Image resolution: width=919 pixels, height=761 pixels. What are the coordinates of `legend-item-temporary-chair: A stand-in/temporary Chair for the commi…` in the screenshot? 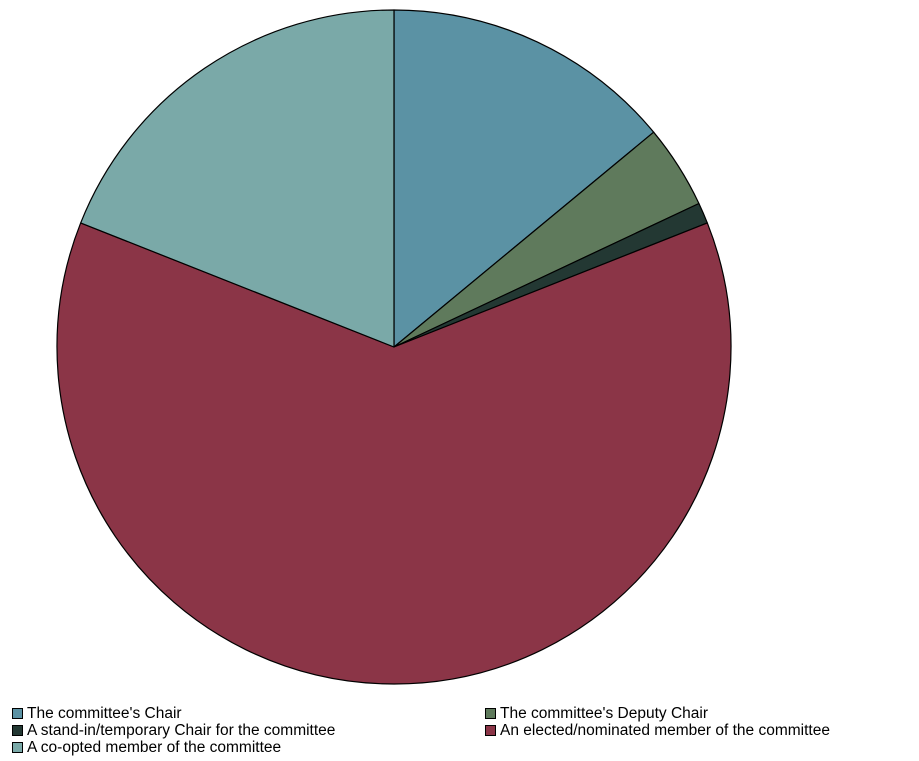 It's located at (173, 730).